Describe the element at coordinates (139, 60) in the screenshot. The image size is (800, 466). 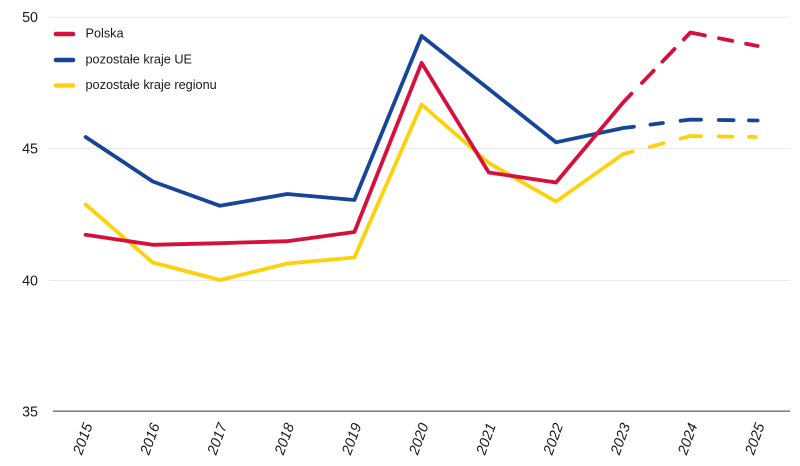
I see `svg-text: pozostałe kraje UE` at that location.